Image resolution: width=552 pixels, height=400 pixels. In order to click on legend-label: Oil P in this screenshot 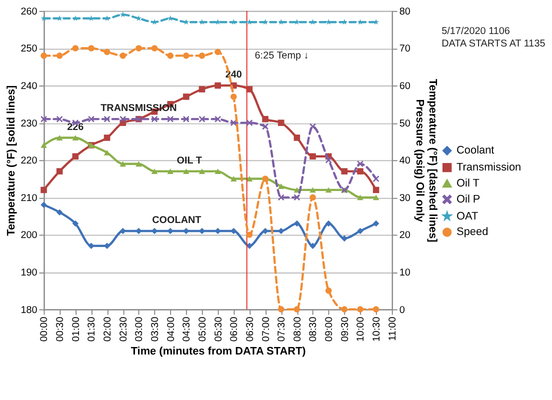, I will do `click(468, 199)`.